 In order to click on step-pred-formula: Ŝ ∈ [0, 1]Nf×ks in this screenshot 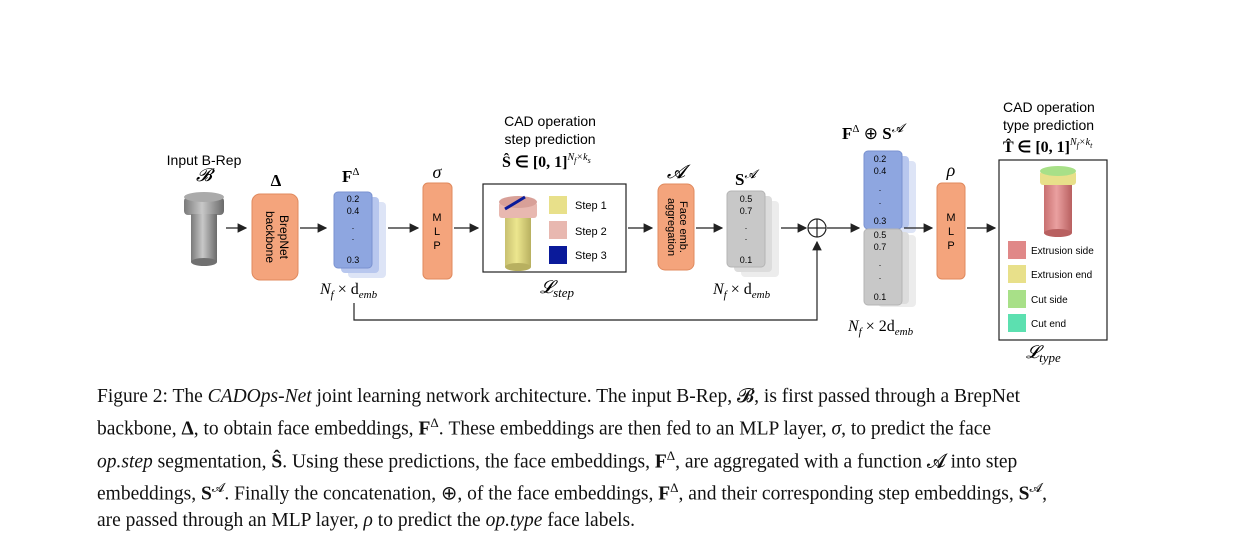, I will do `click(546, 161)`.